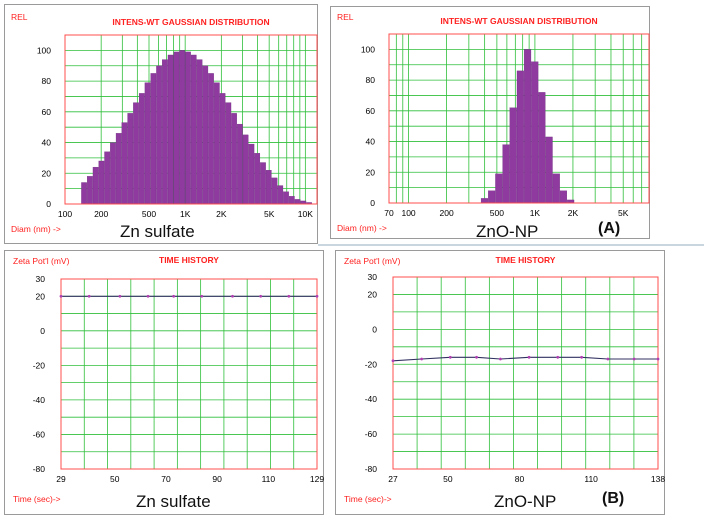  What do you see at coordinates (371, 364) in the screenshot?
I see `zeta-zno-np-y-tick-label: -20` at bounding box center [371, 364].